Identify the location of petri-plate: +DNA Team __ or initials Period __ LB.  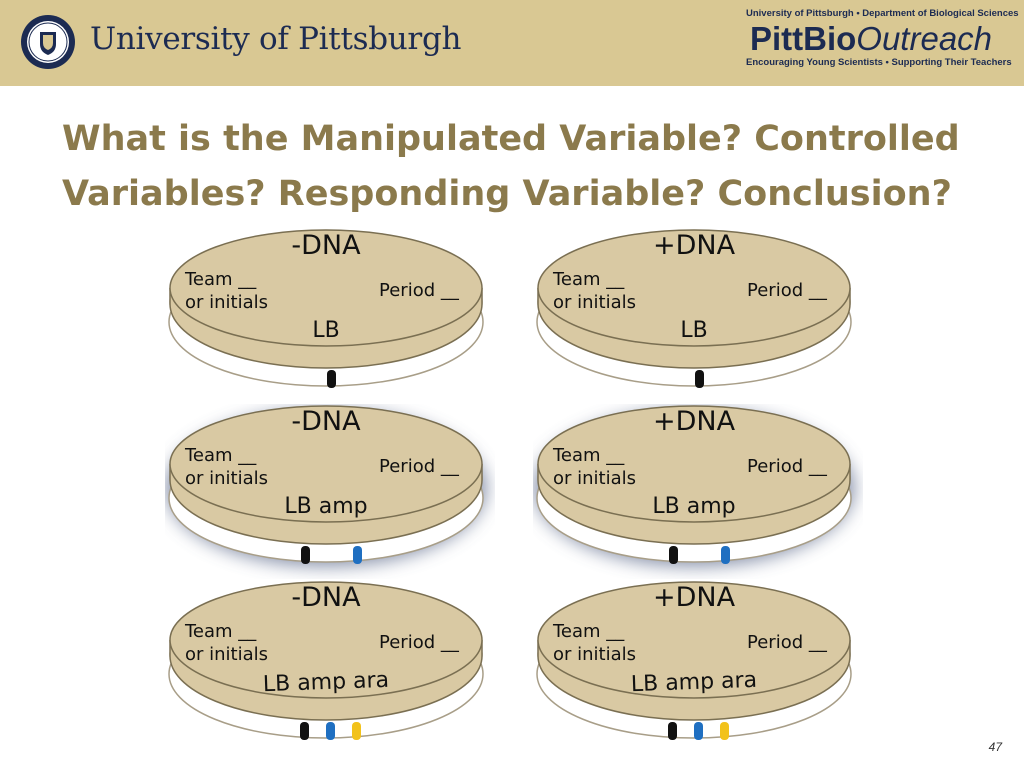
(698, 315).